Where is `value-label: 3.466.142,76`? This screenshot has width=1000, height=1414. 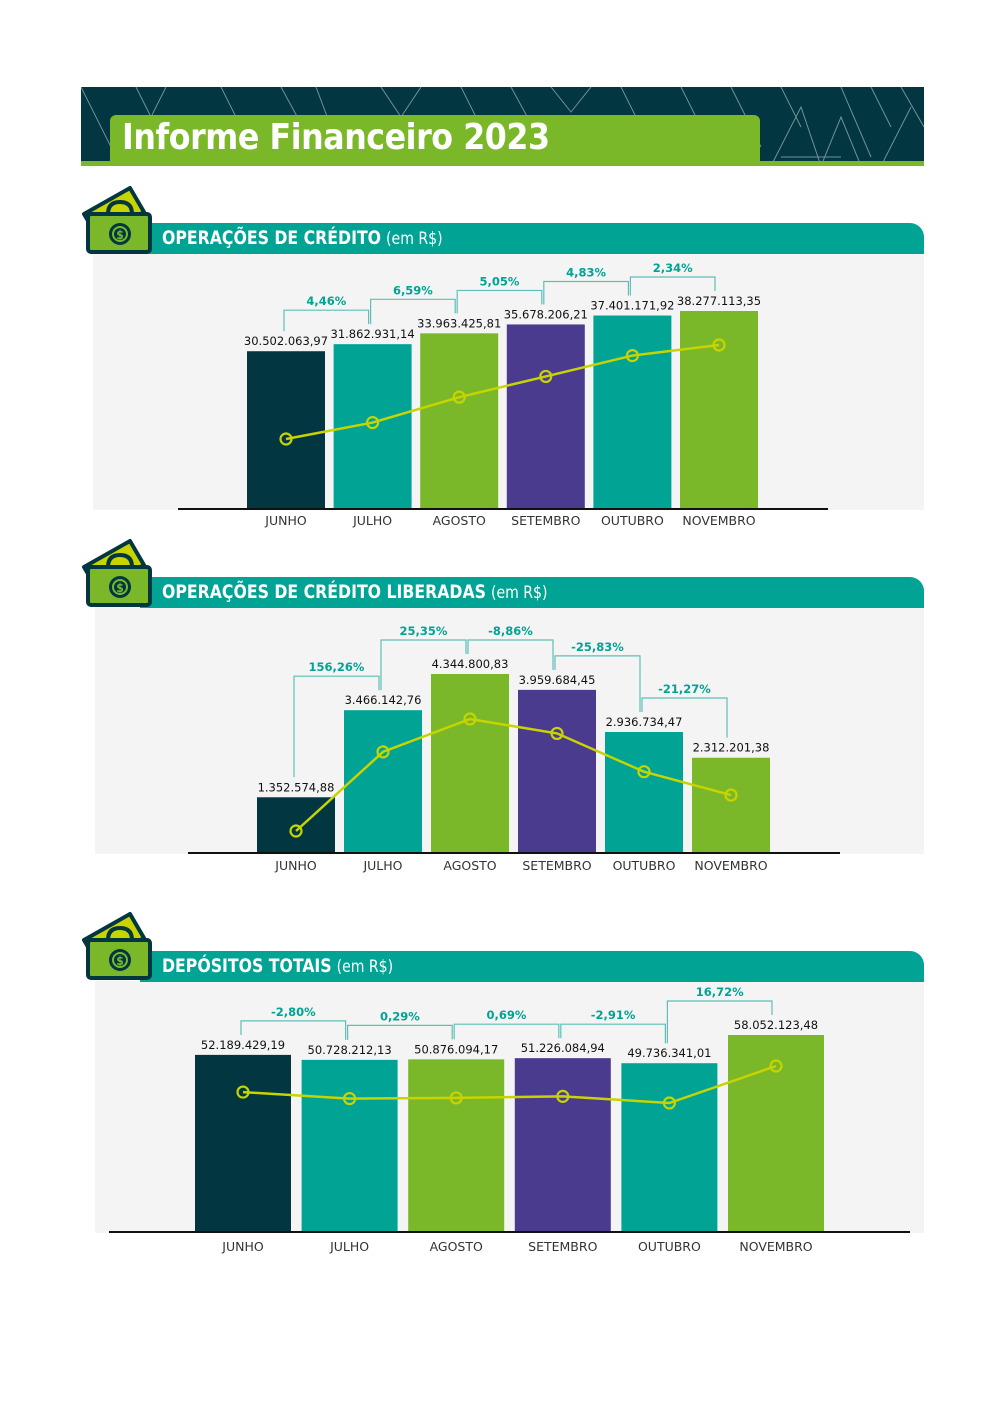 value-label: 3.466.142,76 is located at coordinates (383, 700).